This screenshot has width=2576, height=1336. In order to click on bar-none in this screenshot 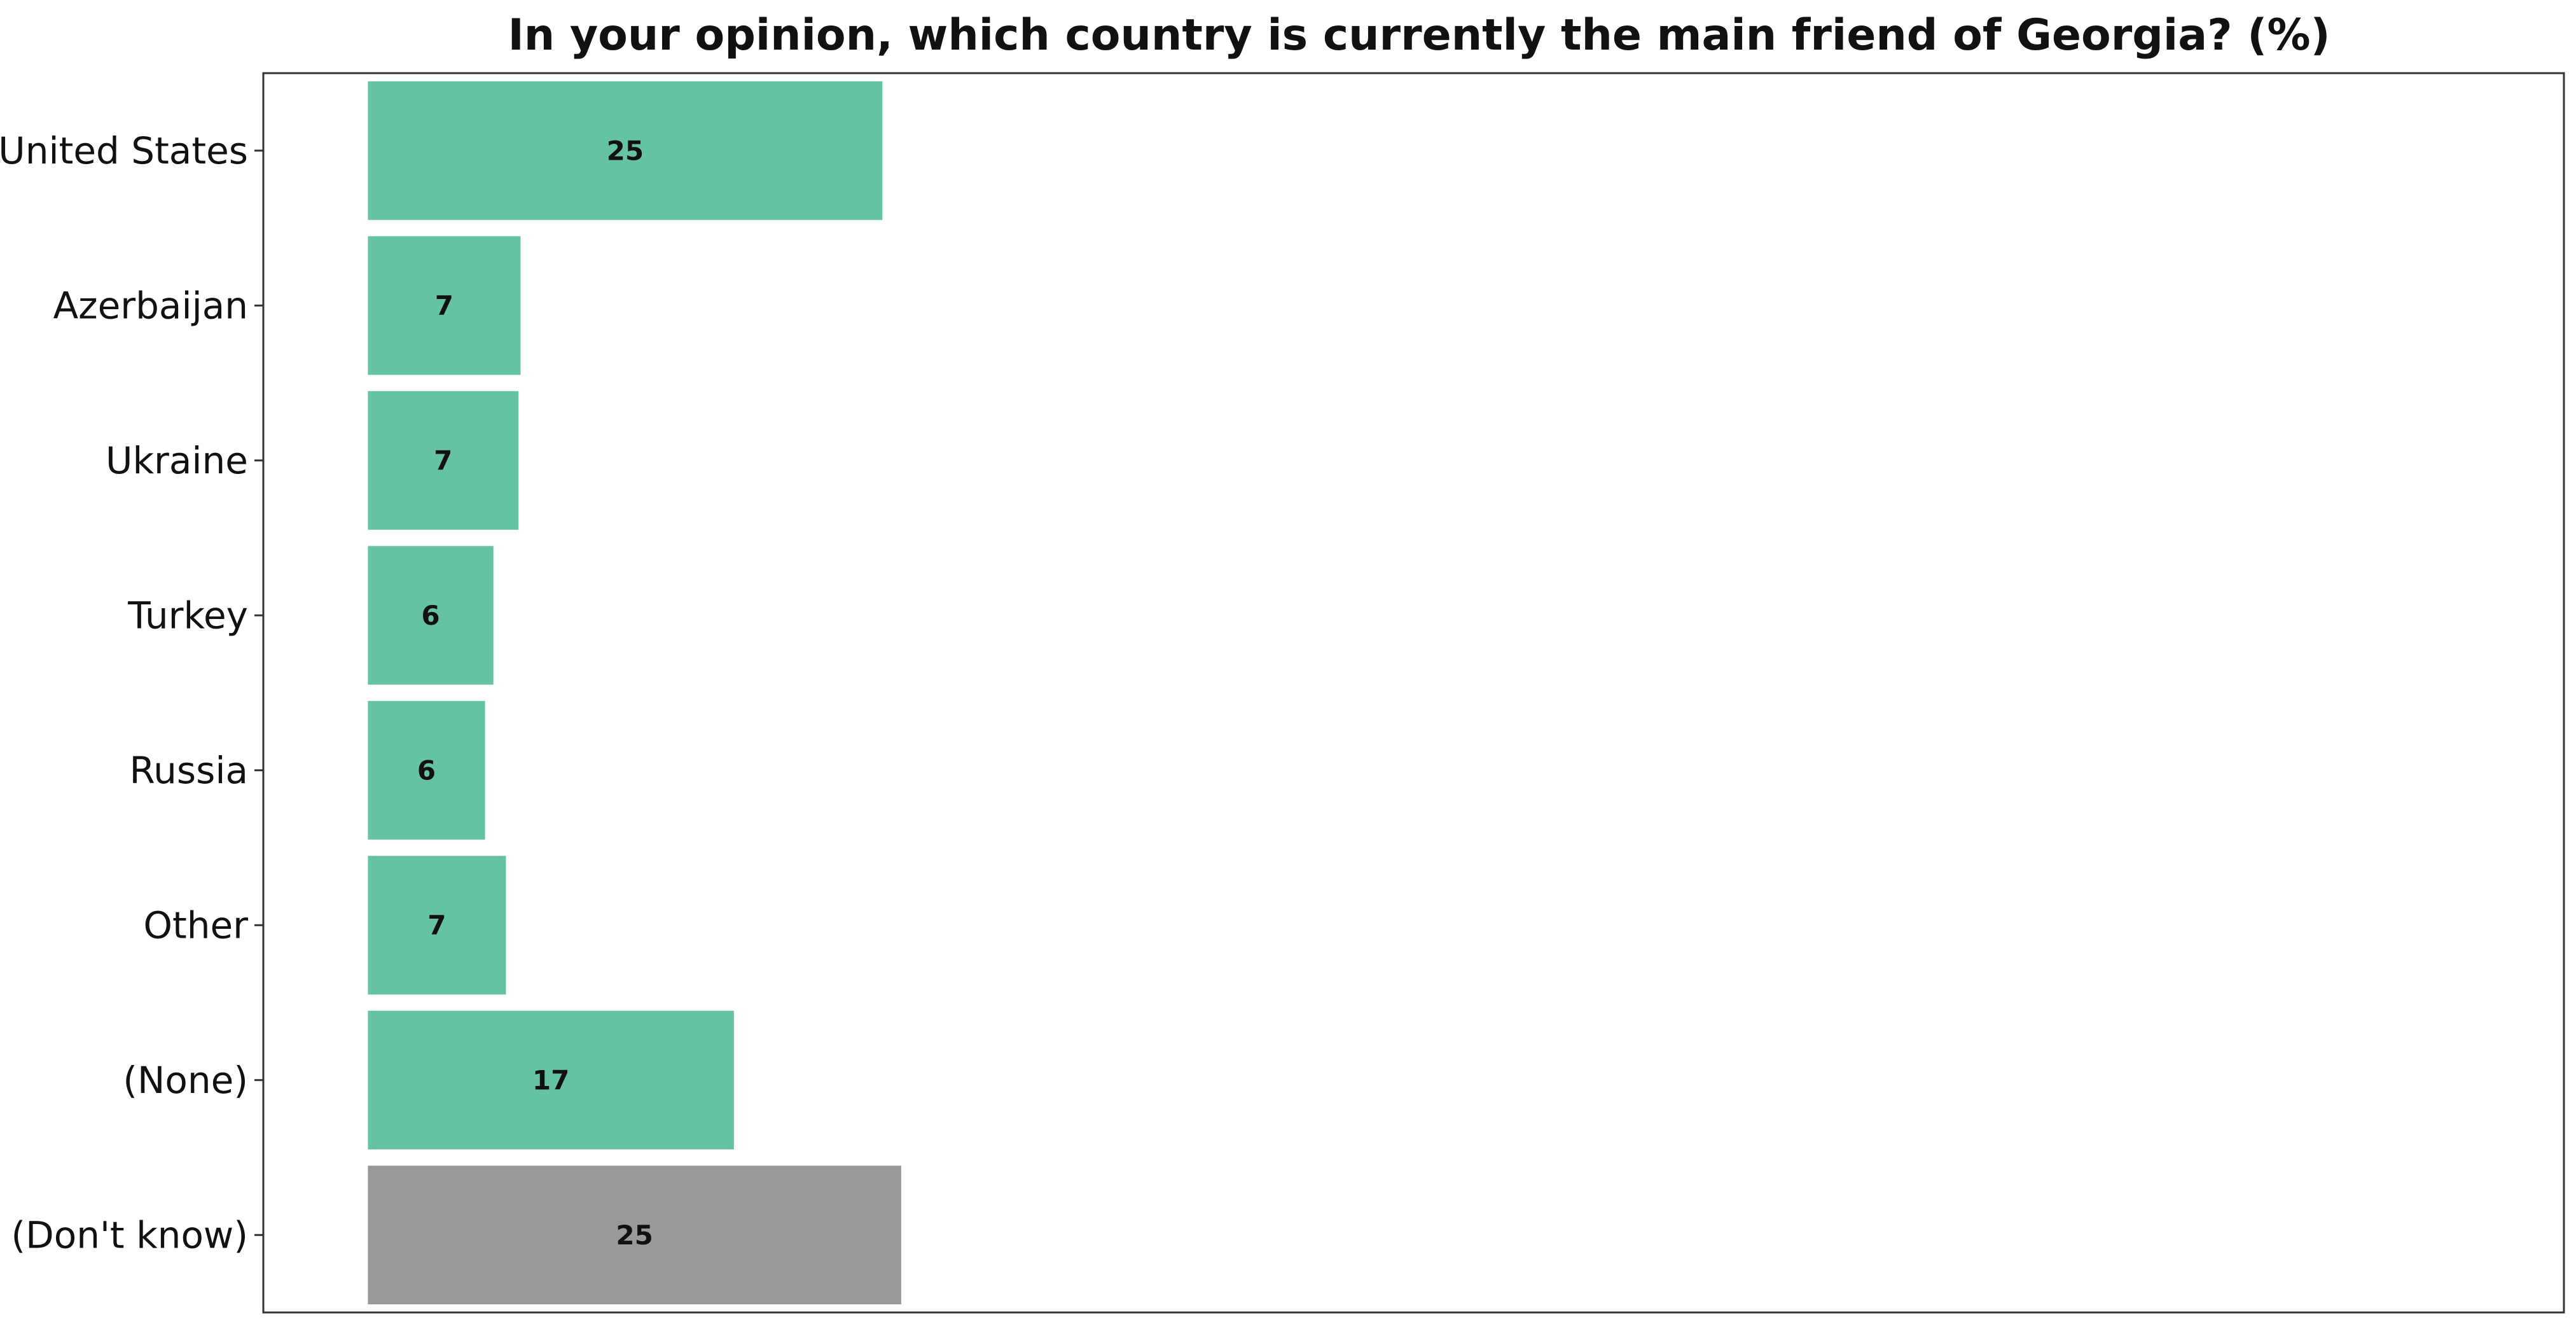, I will do `click(551, 1080)`.